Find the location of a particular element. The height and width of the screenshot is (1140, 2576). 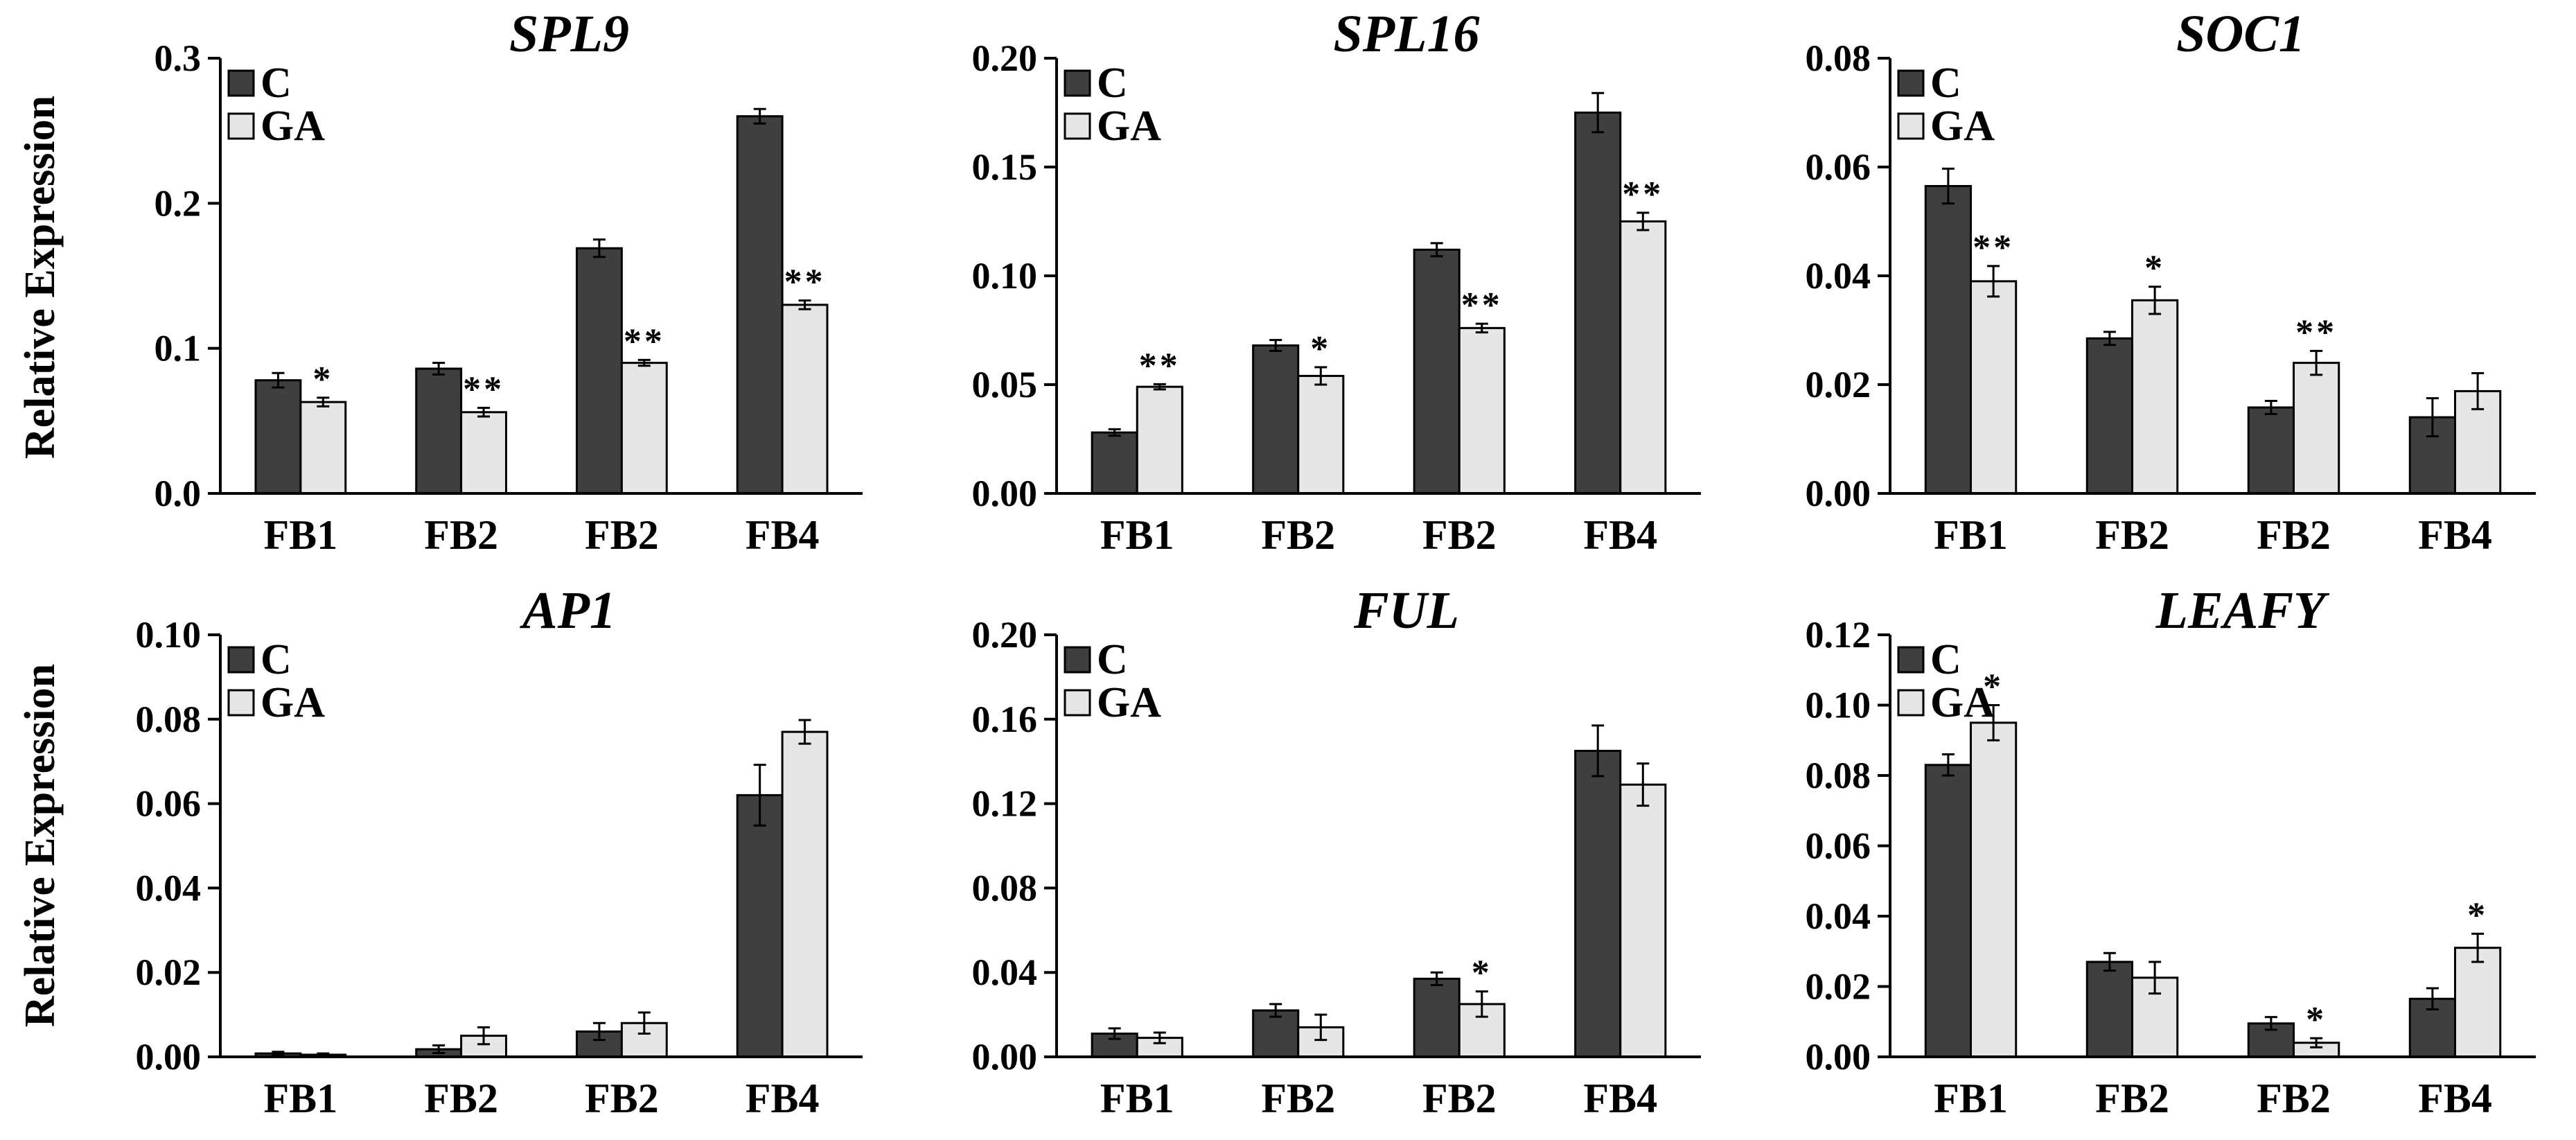

panel-1-significance-GA-0: ** is located at coordinates (1160, 365).